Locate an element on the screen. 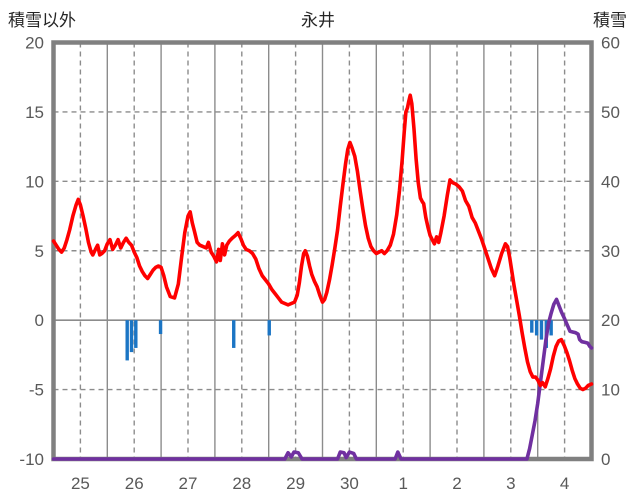 Image resolution: width=636 pixels, height=501 pixels. right-axis-tick-label: 40 is located at coordinates (610, 181).